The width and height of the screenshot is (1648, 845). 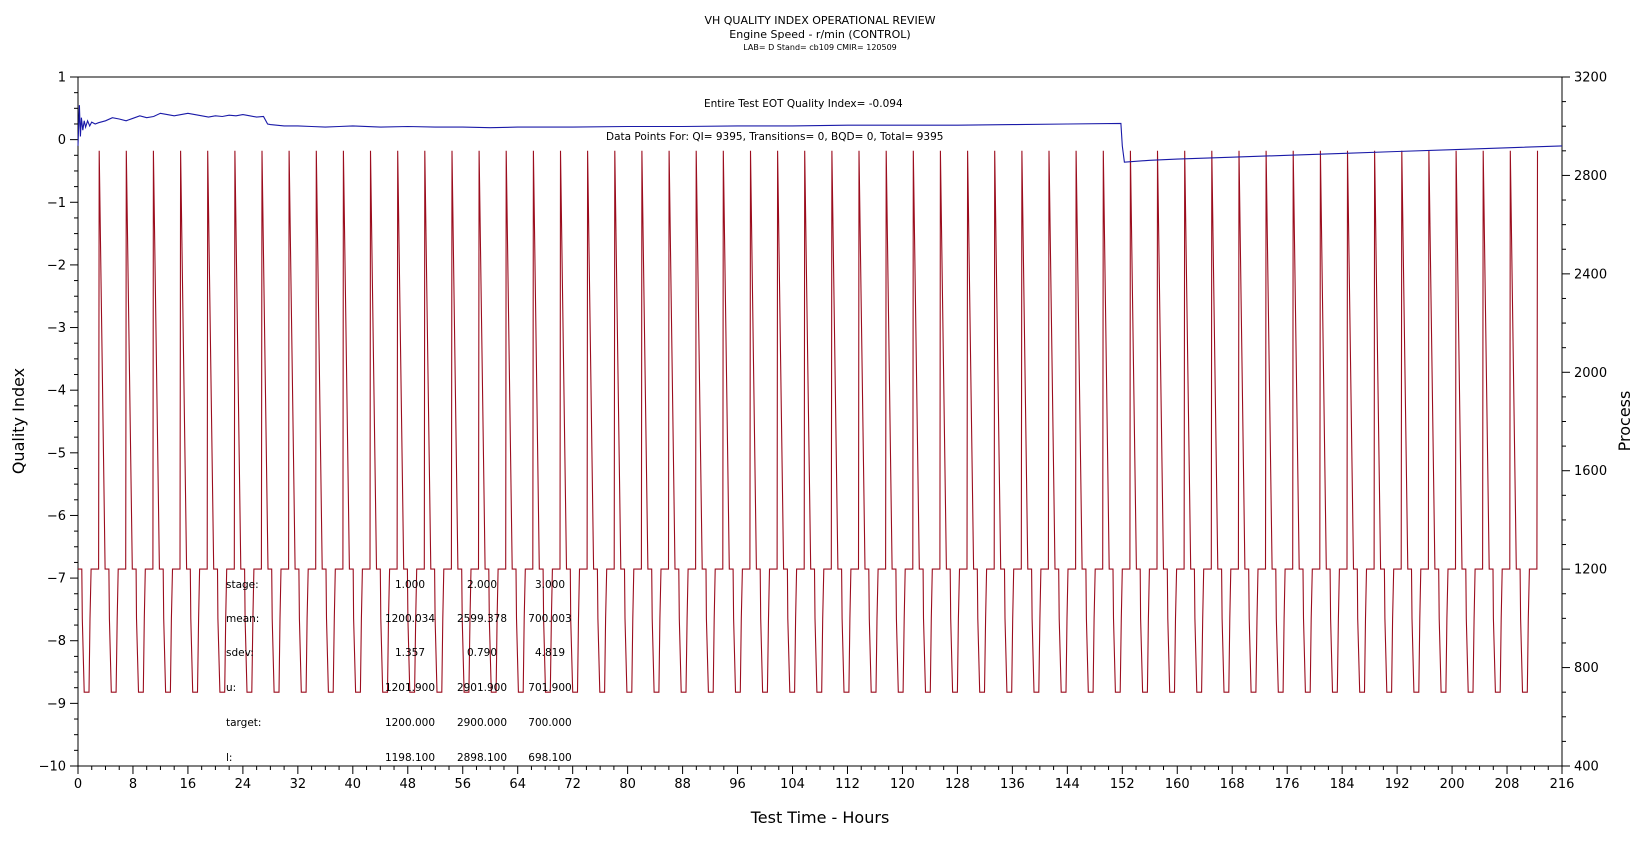 I want to click on x-tick-label: 176, so click(x=1287, y=784).